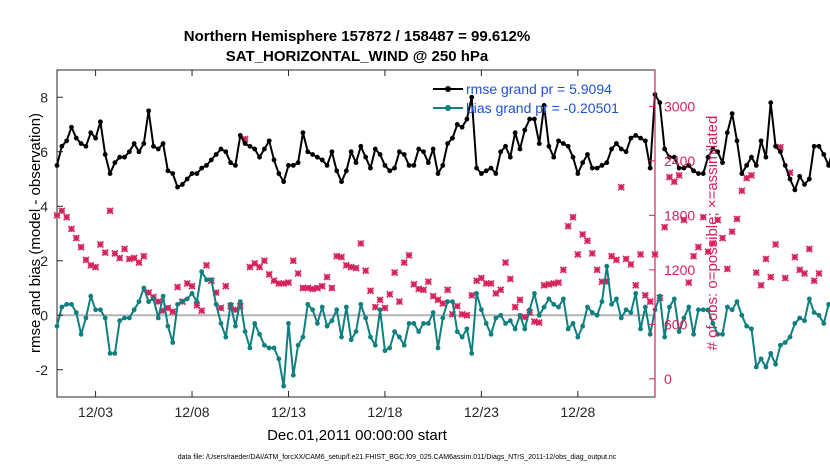 The width and height of the screenshot is (830, 470). What do you see at coordinates (679, 106) in the screenshot?
I see `y-right-tick-label: 3000` at bounding box center [679, 106].